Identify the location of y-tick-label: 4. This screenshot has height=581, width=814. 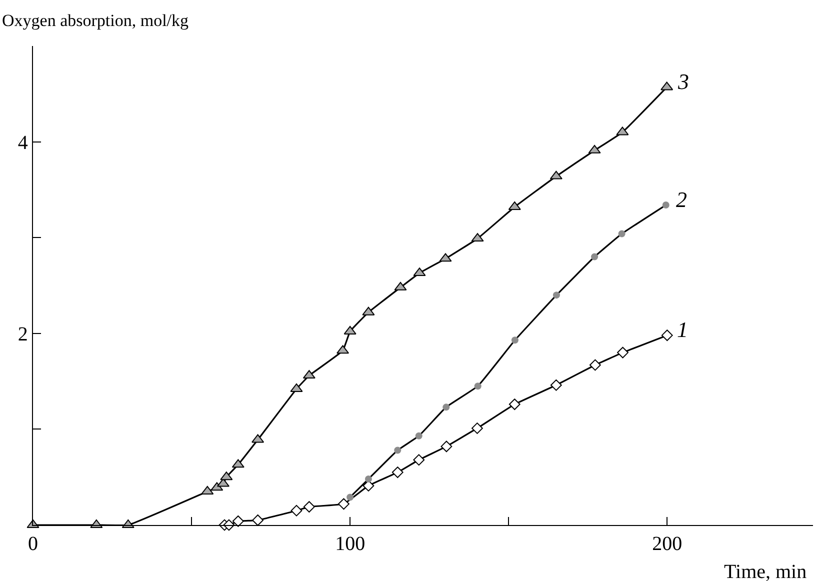
(23, 143).